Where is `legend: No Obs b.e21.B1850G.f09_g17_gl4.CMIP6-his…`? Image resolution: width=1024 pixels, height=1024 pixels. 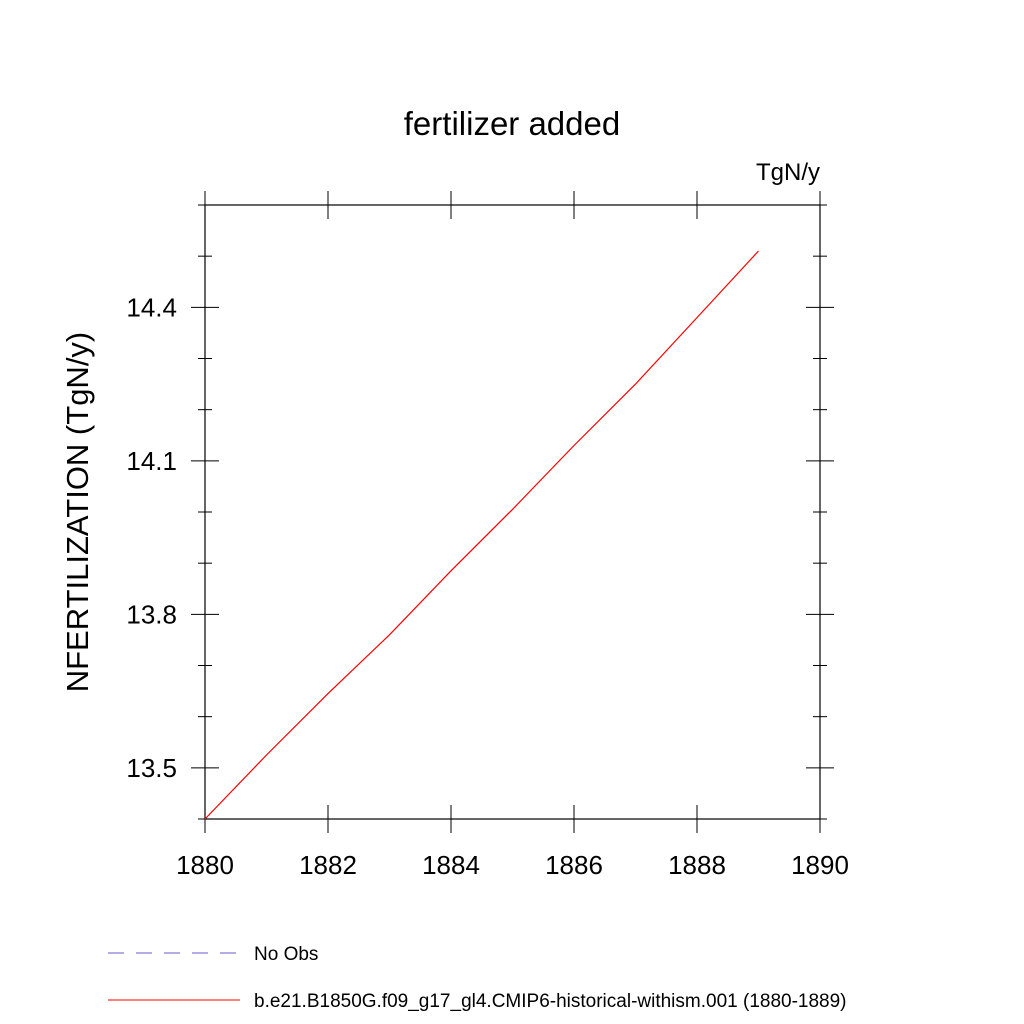 legend: No Obs b.e21.B1850G.f09_g17_gl4.CMIP6-his… is located at coordinates (477, 978).